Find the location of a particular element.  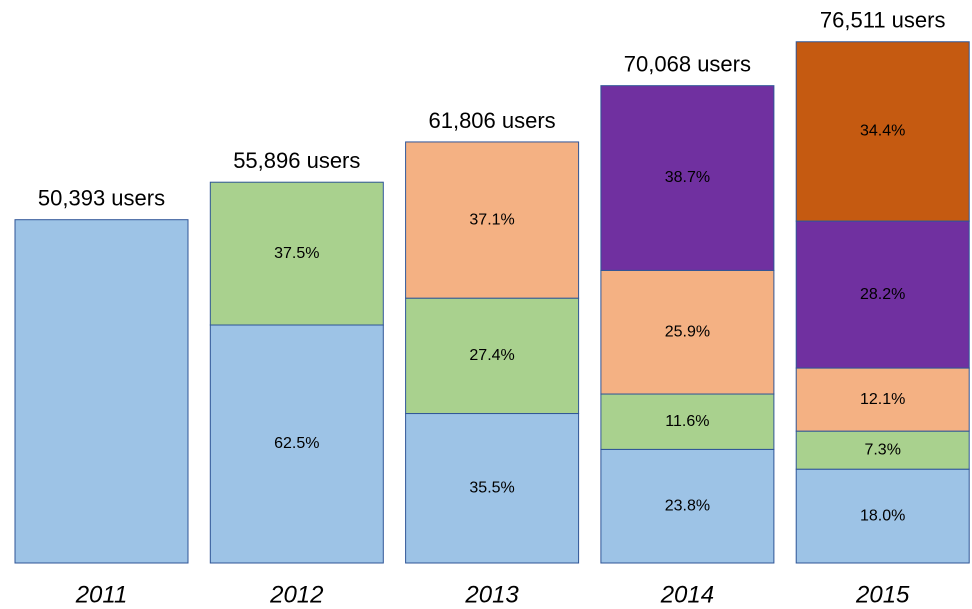

segment-label: 7.3% is located at coordinates (882, 449).